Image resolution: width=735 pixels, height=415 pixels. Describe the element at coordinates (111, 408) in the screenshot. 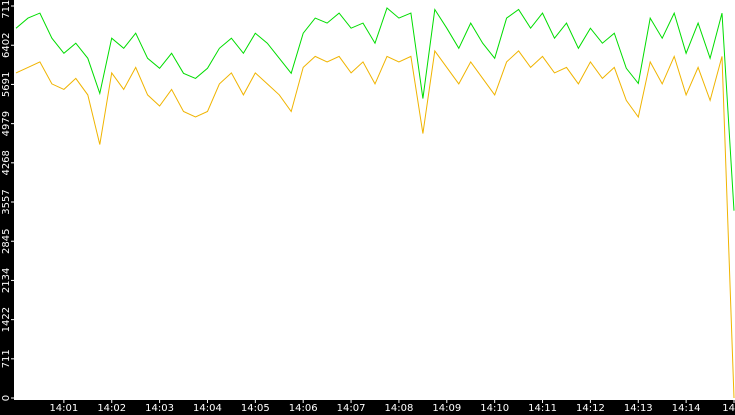

I see `x-tick-label: 14:02` at that location.